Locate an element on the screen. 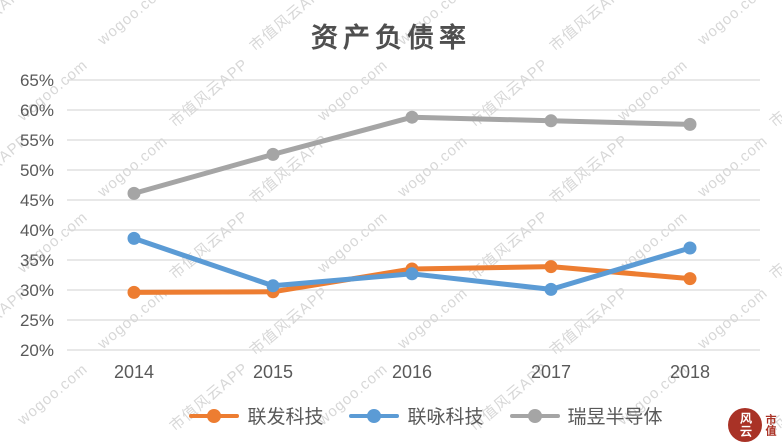 The width and height of the screenshot is (782, 447). legend: 联发科技 联咏科技 瑞昱半导体 is located at coordinates (391, 415).